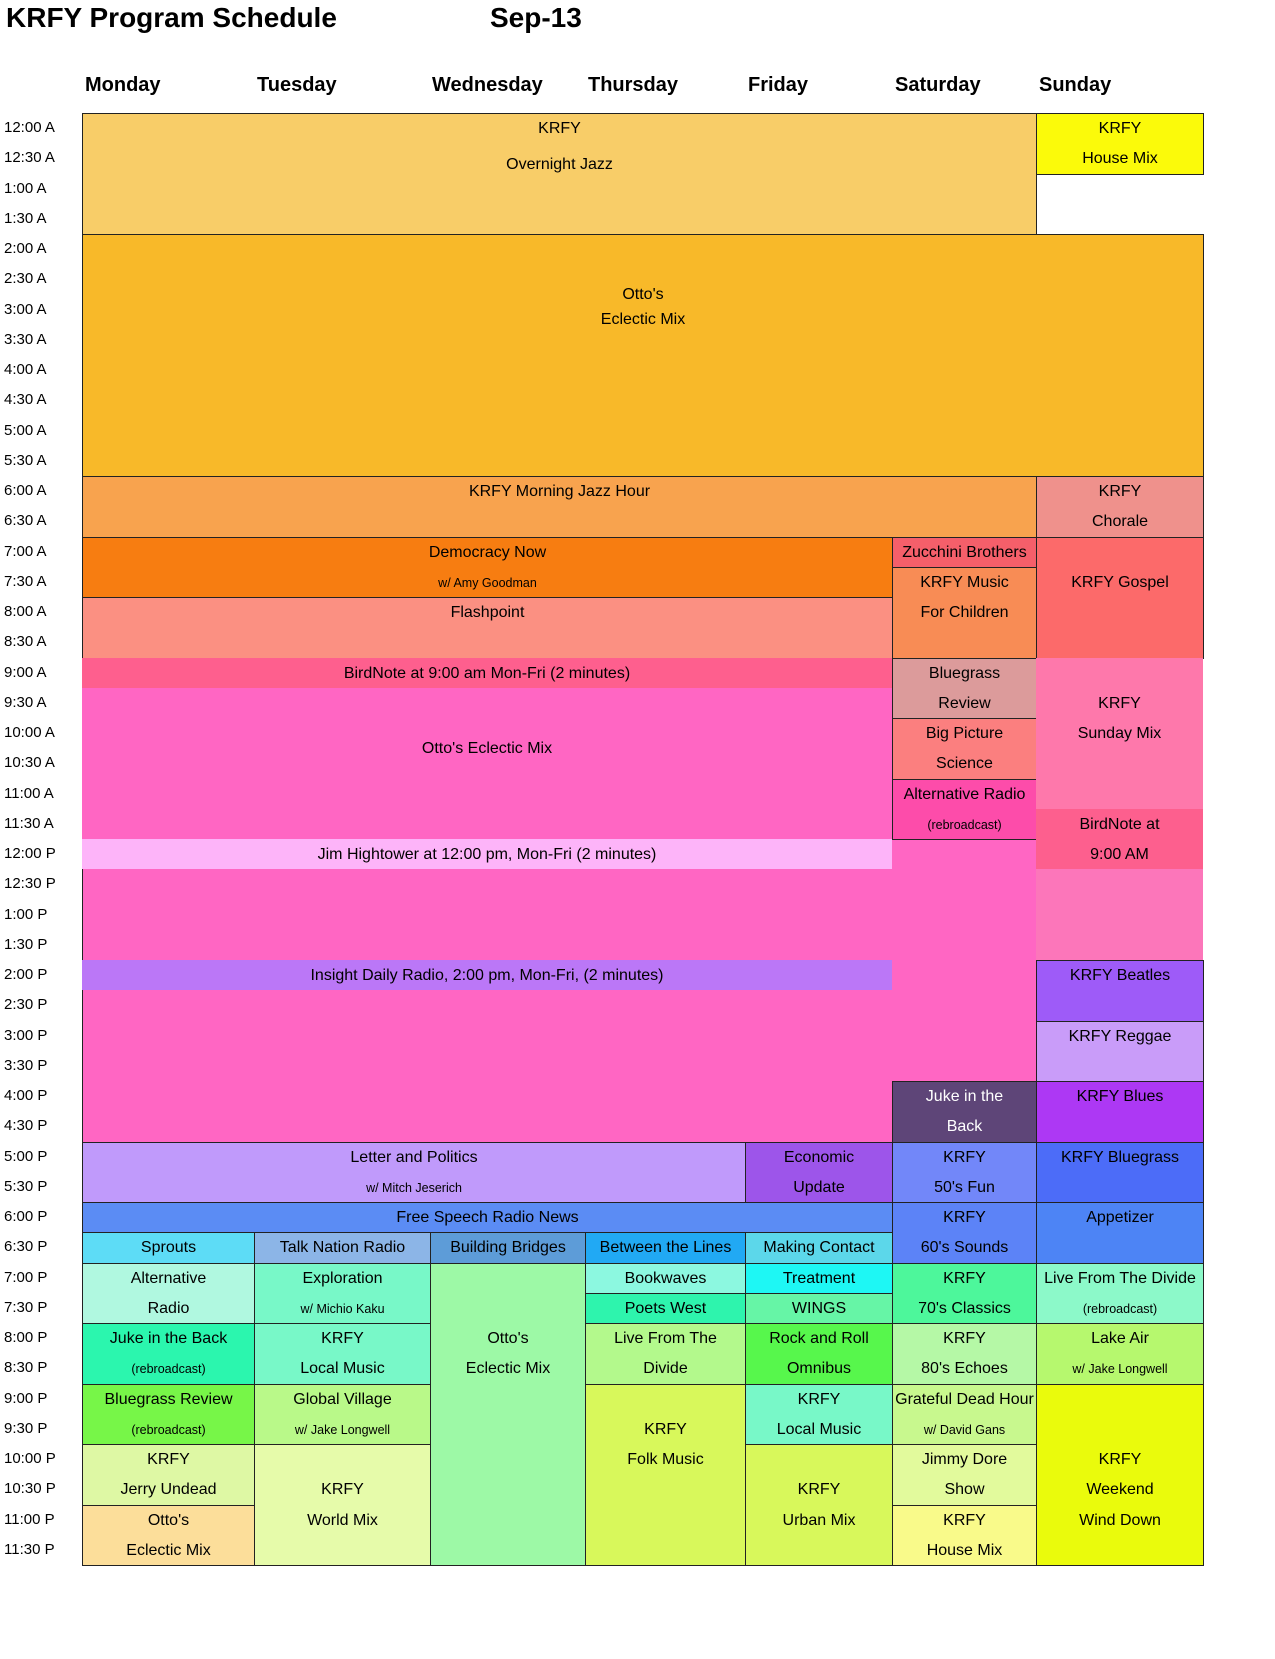 This screenshot has width=1275, height=1659. Describe the element at coordinates (26, 1186) in the screenshot. I see `time-slot-label: 5:30 P` at that location.